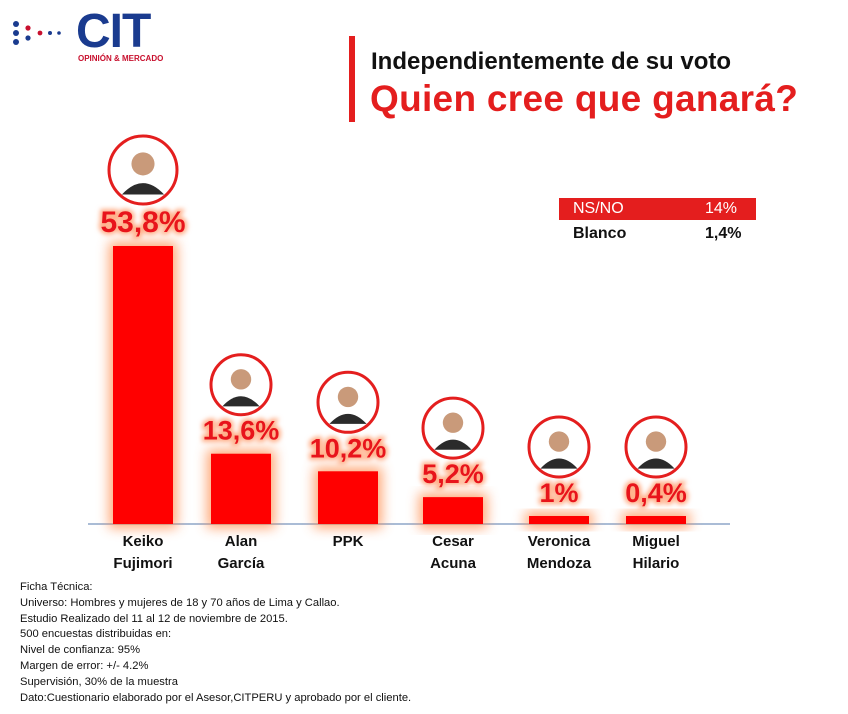  Describe the element at coordinates (584, 98) in the screenshot. I see `chart-title-line2: Quien cree que ganará?` at that location.